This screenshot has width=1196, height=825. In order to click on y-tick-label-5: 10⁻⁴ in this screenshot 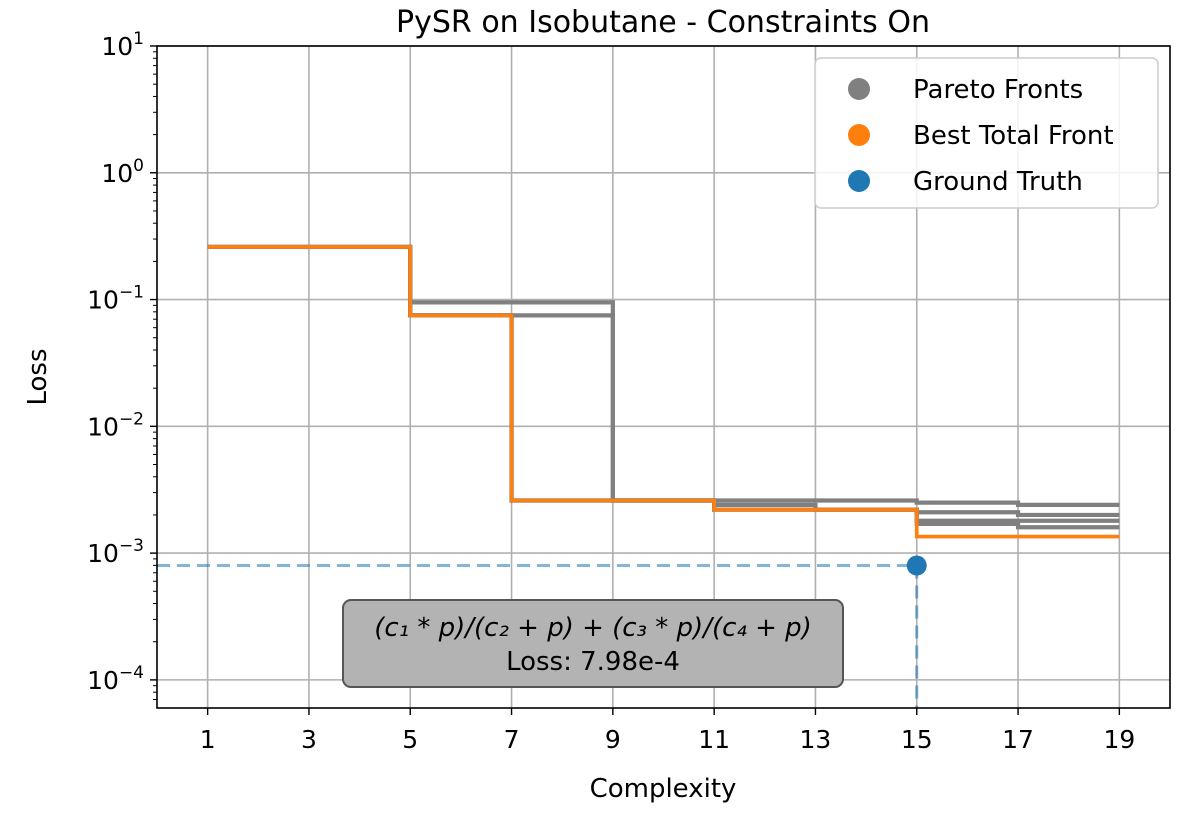, I will do `click(115, 679)`.